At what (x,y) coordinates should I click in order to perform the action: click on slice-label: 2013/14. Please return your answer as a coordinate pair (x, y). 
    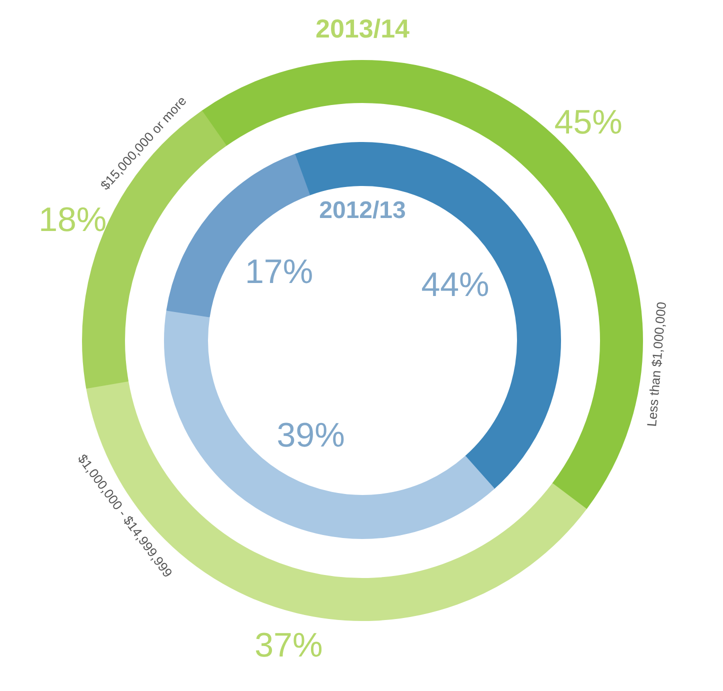
    Looking at the image, I should click on (363, 29).